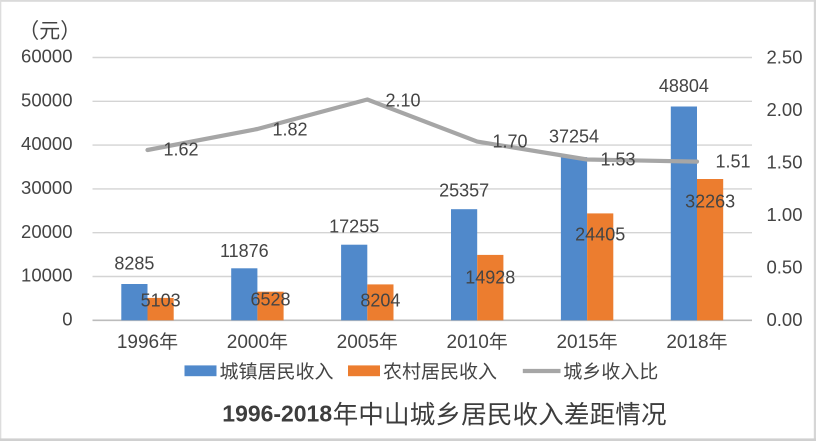  I want to click on svg-text: 1.53, so click(617, 160).